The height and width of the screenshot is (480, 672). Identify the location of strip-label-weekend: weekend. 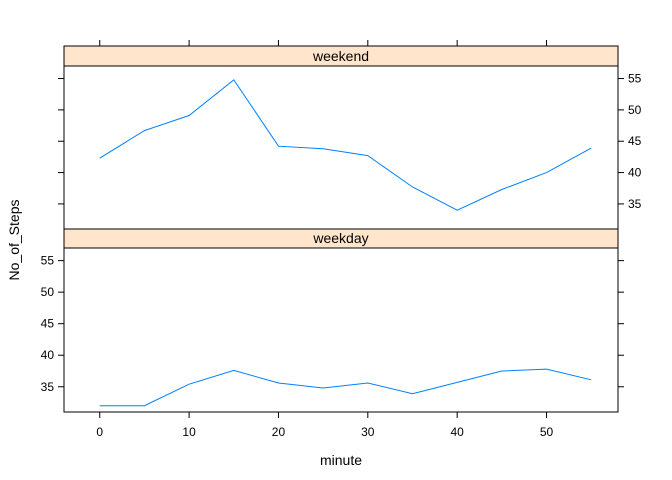
(340, 56).